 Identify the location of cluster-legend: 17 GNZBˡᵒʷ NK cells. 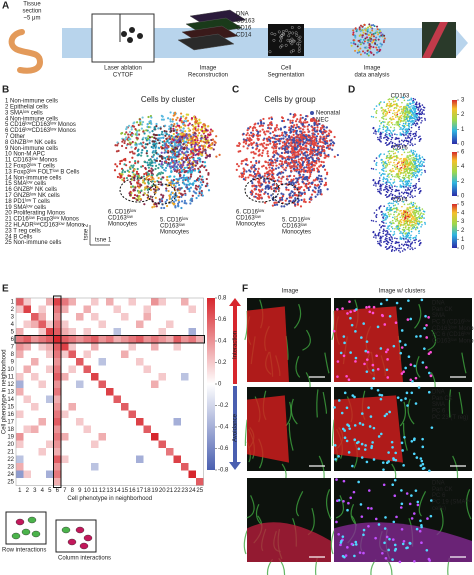
(32, 195).